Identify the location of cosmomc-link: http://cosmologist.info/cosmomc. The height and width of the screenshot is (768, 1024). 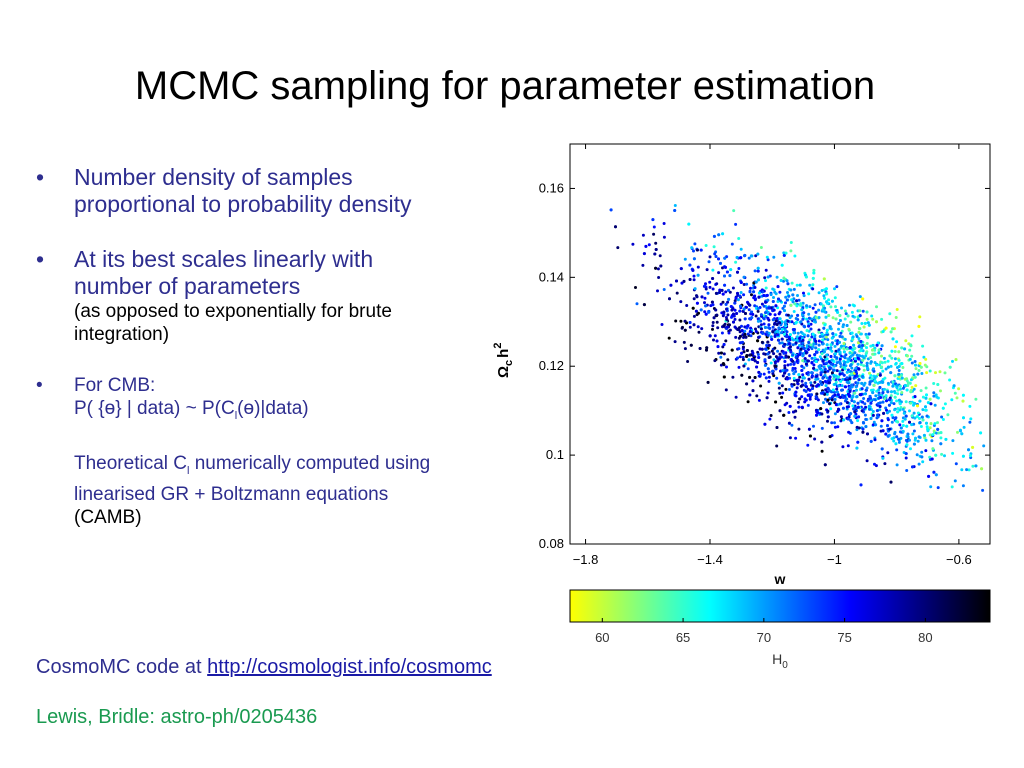
(349, 667).